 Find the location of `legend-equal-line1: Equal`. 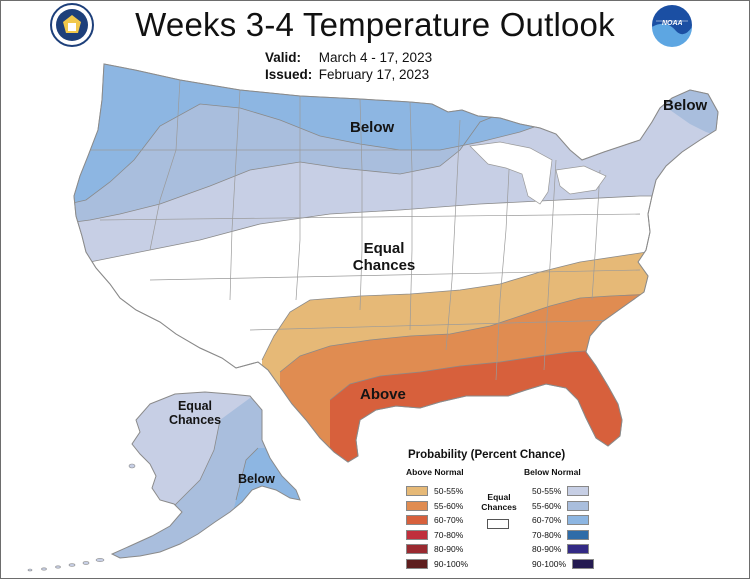

legend-equal-line1: Equal is located at coordinates (499, 497).